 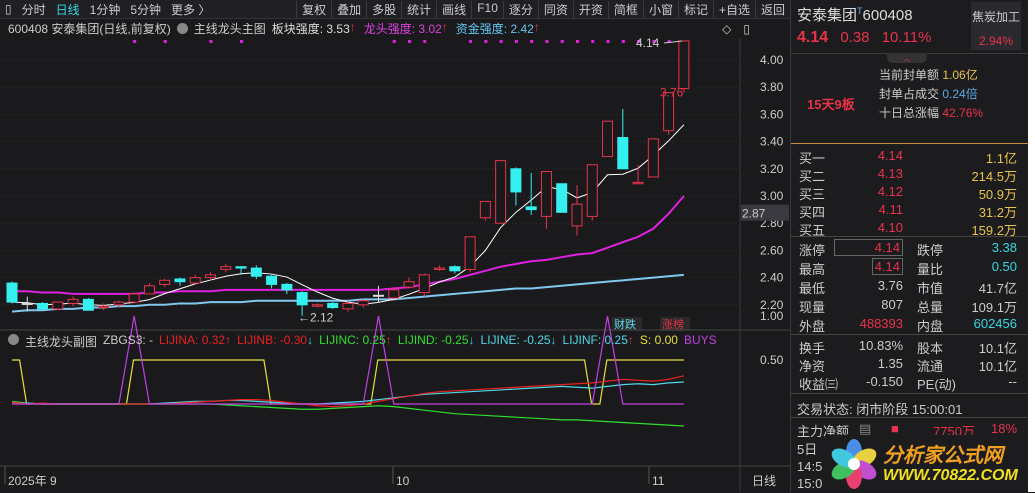 I want to click on stat-label: 最高, so click(x=812, y=269).